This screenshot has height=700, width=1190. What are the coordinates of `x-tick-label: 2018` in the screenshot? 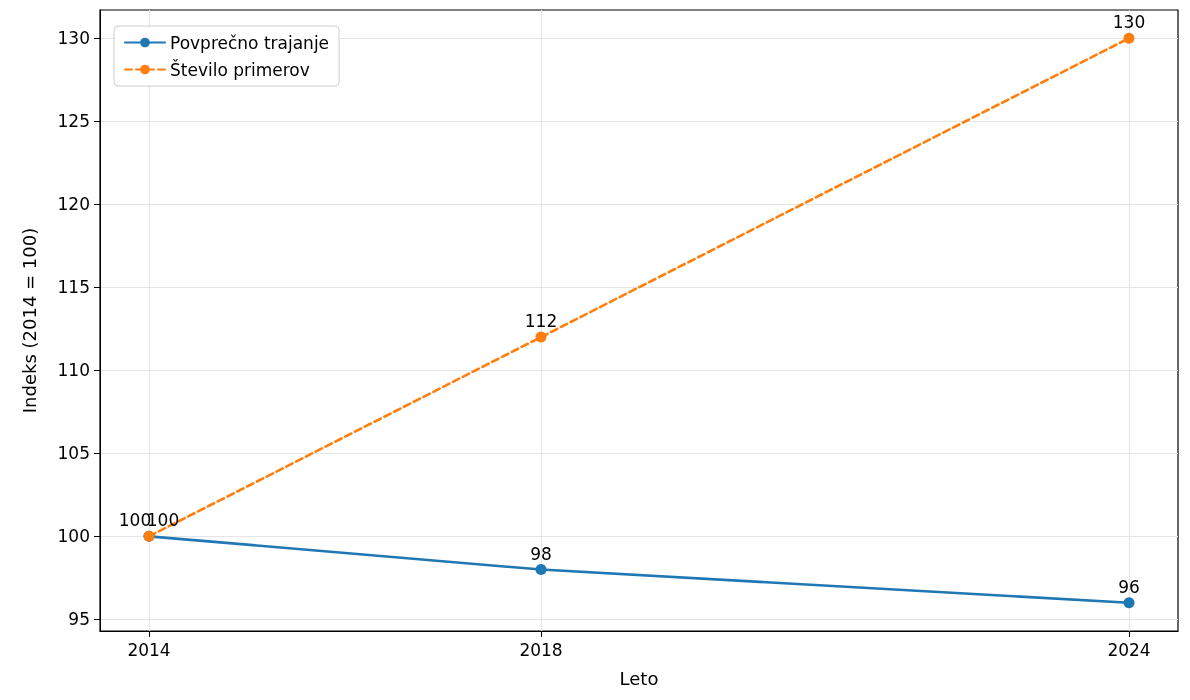 It's located at (541, 649).